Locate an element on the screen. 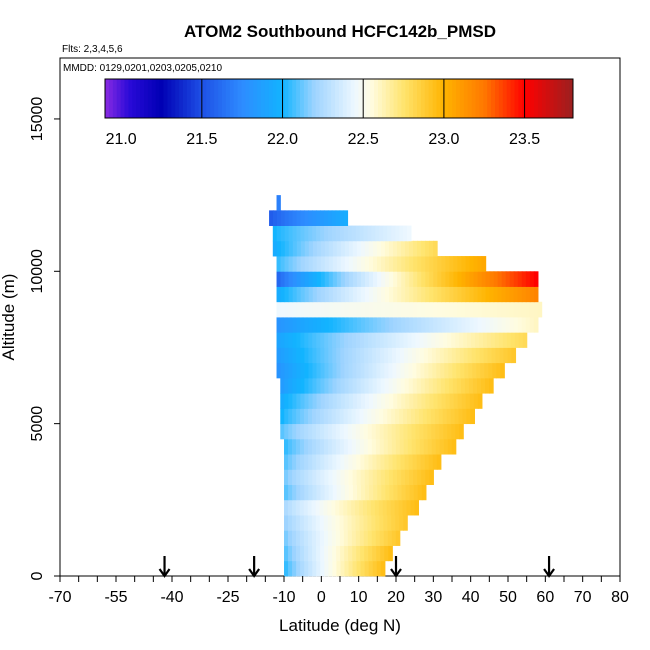  colorbar: 21.0 21.5 22.0 22.5 23.0 23.5 is located at coordinates (339, 113).